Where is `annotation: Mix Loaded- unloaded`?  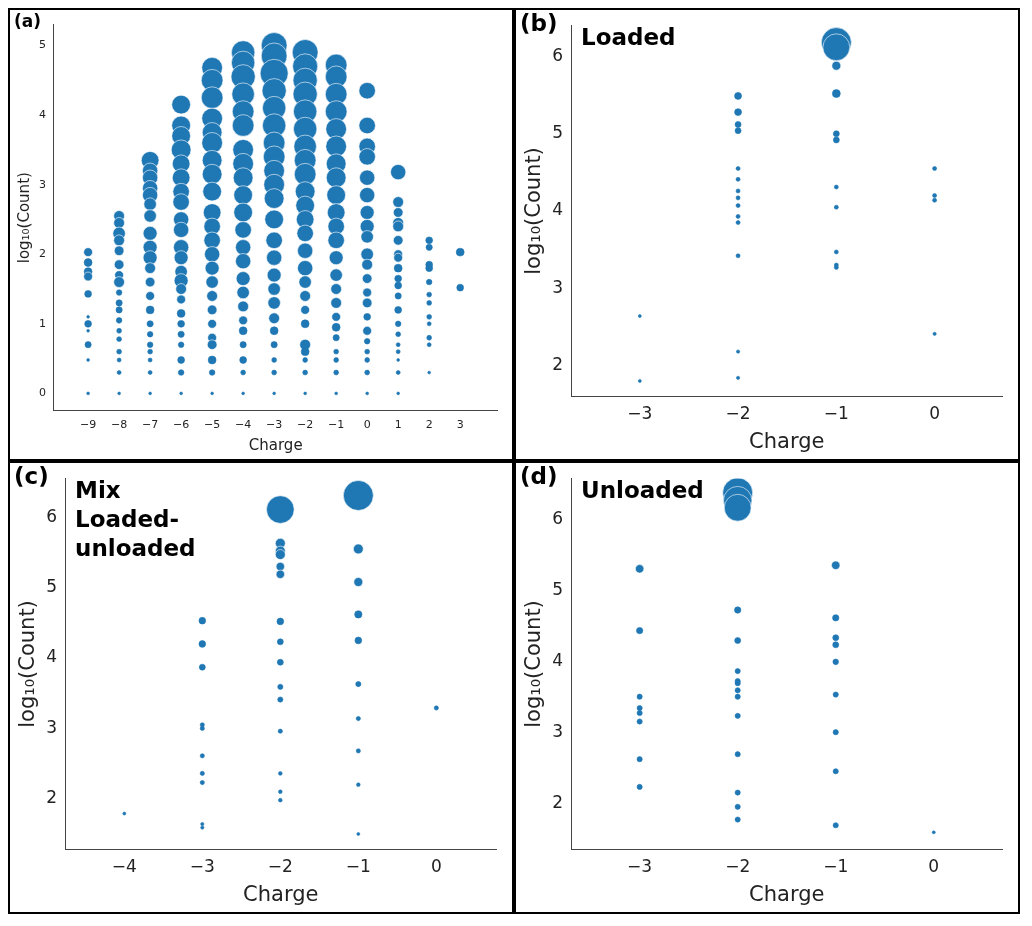
annotation: Mix Loaded- unloaded is located at coordinates (135, 519).